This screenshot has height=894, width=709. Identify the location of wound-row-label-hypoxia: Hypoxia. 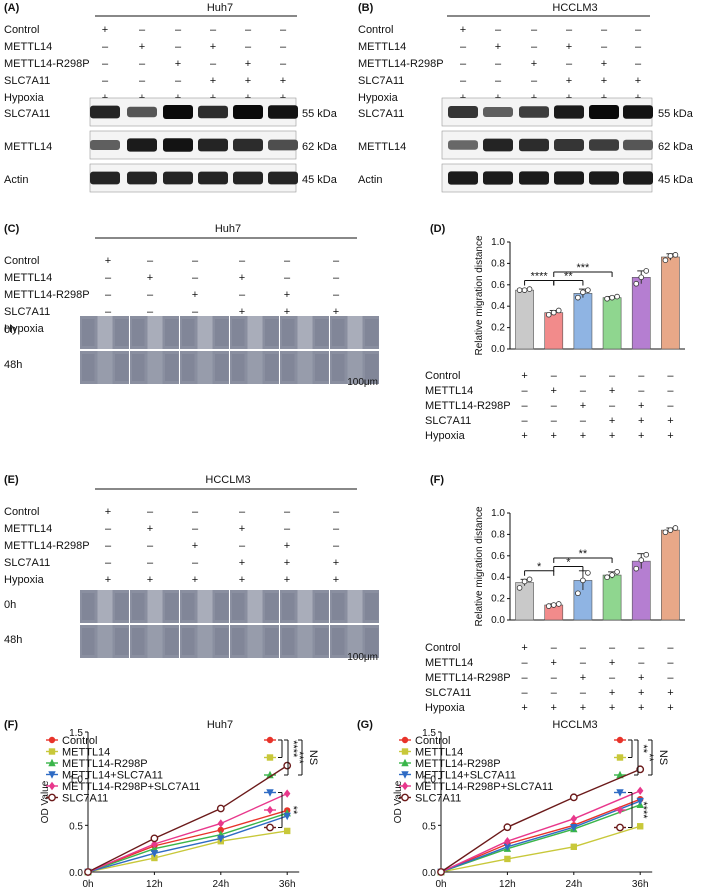
(24, 329).